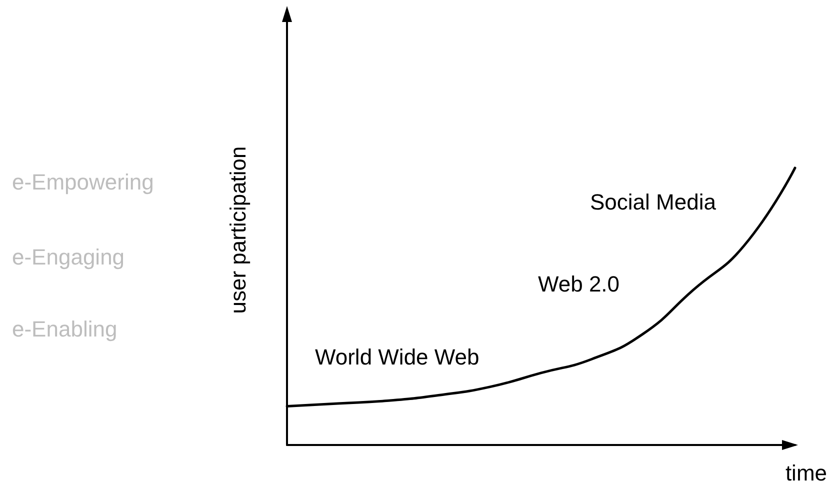 The image size is (833, 495). What do you see at coordinates (83, 182) in the screenshot?
I see `text: e-Empowering` at bounding box center [83, 182].